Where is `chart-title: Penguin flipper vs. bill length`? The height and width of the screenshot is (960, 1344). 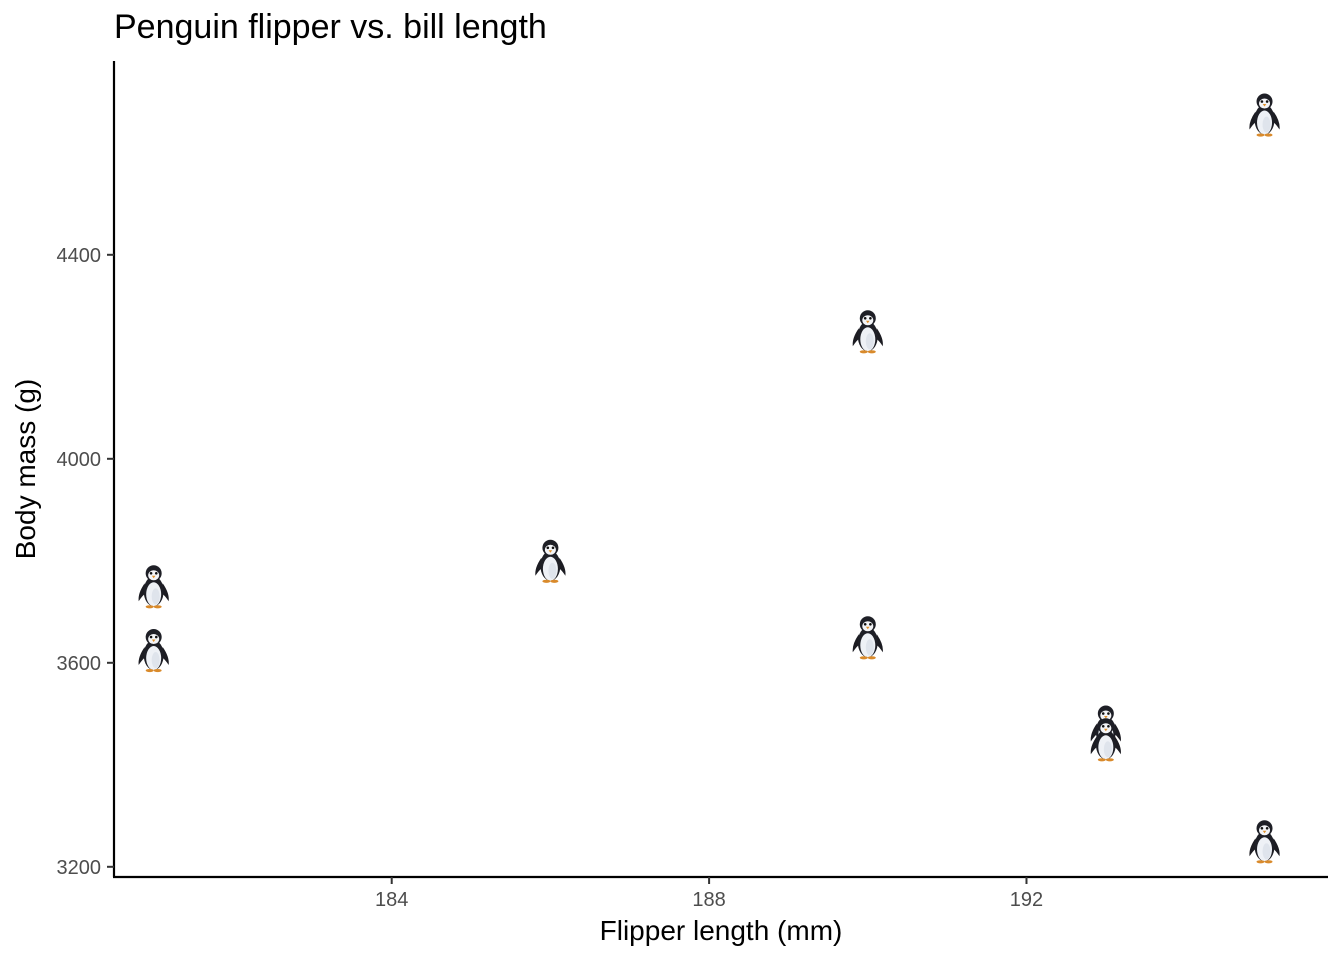
chart-title: Penguin flipper vs. bill length is located at coordinates (330, 27).